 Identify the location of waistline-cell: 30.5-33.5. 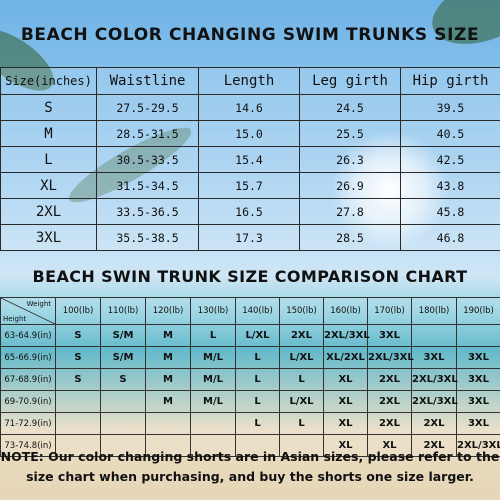
(147, 159).